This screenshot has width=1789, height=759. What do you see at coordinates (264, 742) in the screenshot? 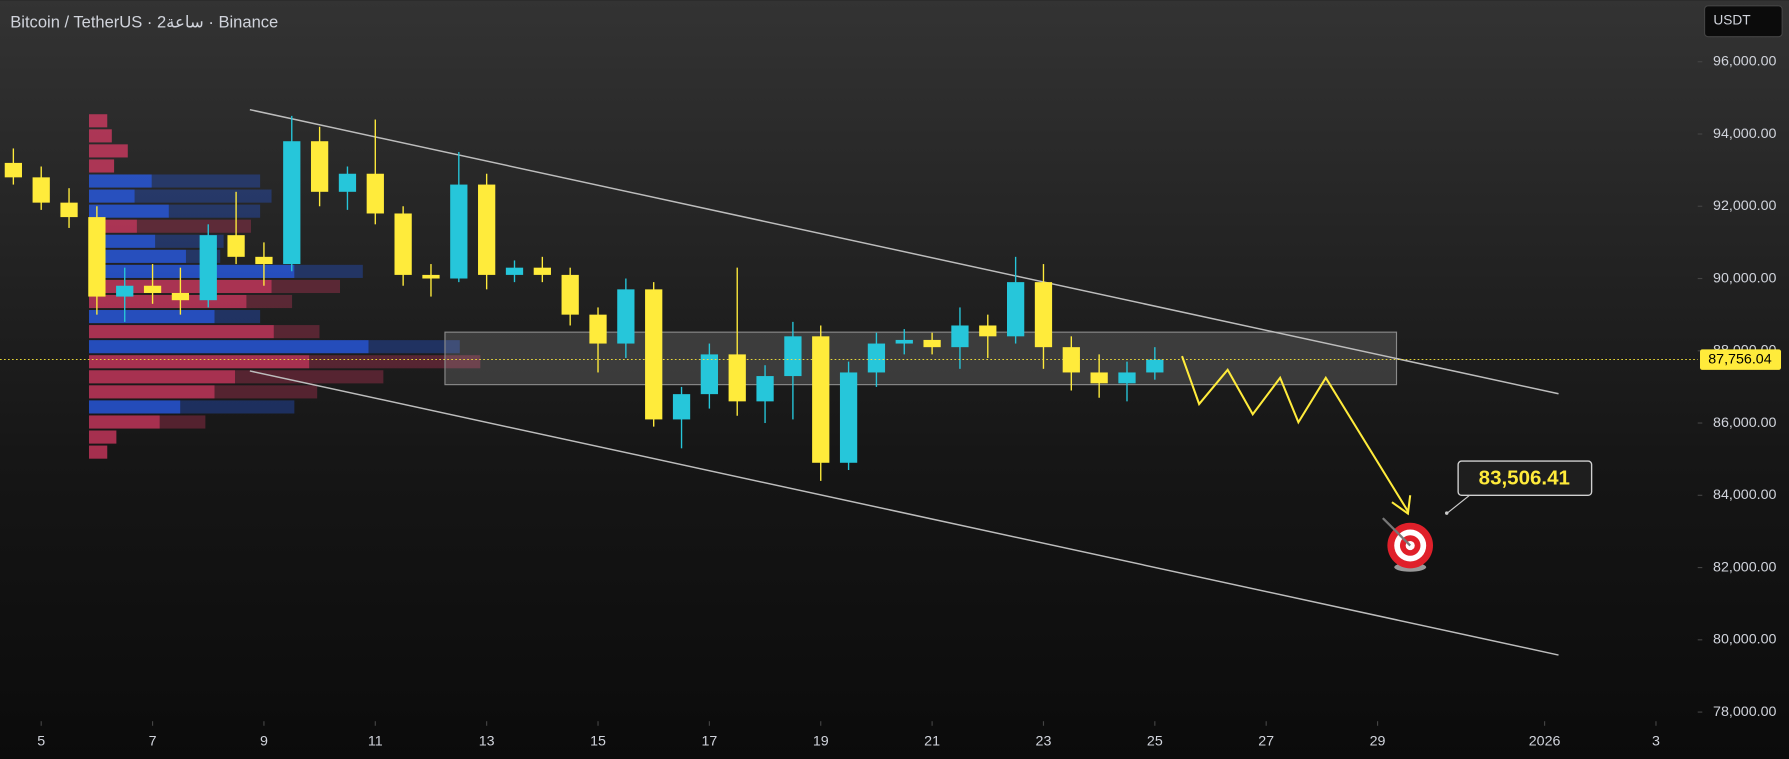
I see `x-tick-label: 9` at bounding box center [264, 742].